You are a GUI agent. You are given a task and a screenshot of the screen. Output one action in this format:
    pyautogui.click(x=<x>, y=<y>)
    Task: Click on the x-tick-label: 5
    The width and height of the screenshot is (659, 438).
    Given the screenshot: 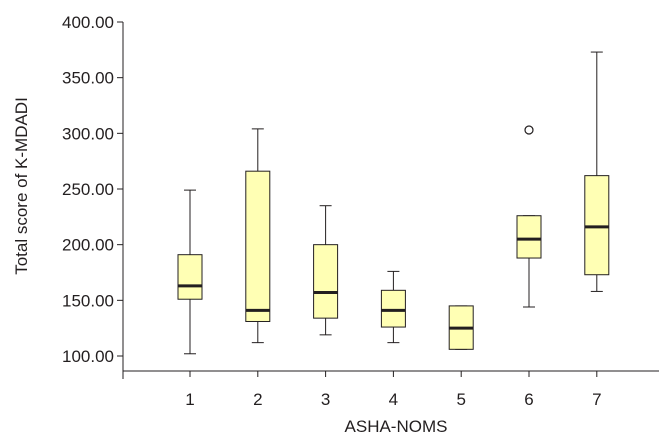 What is the action you would take?
    pyautogui.click(x=460, y=399)
    